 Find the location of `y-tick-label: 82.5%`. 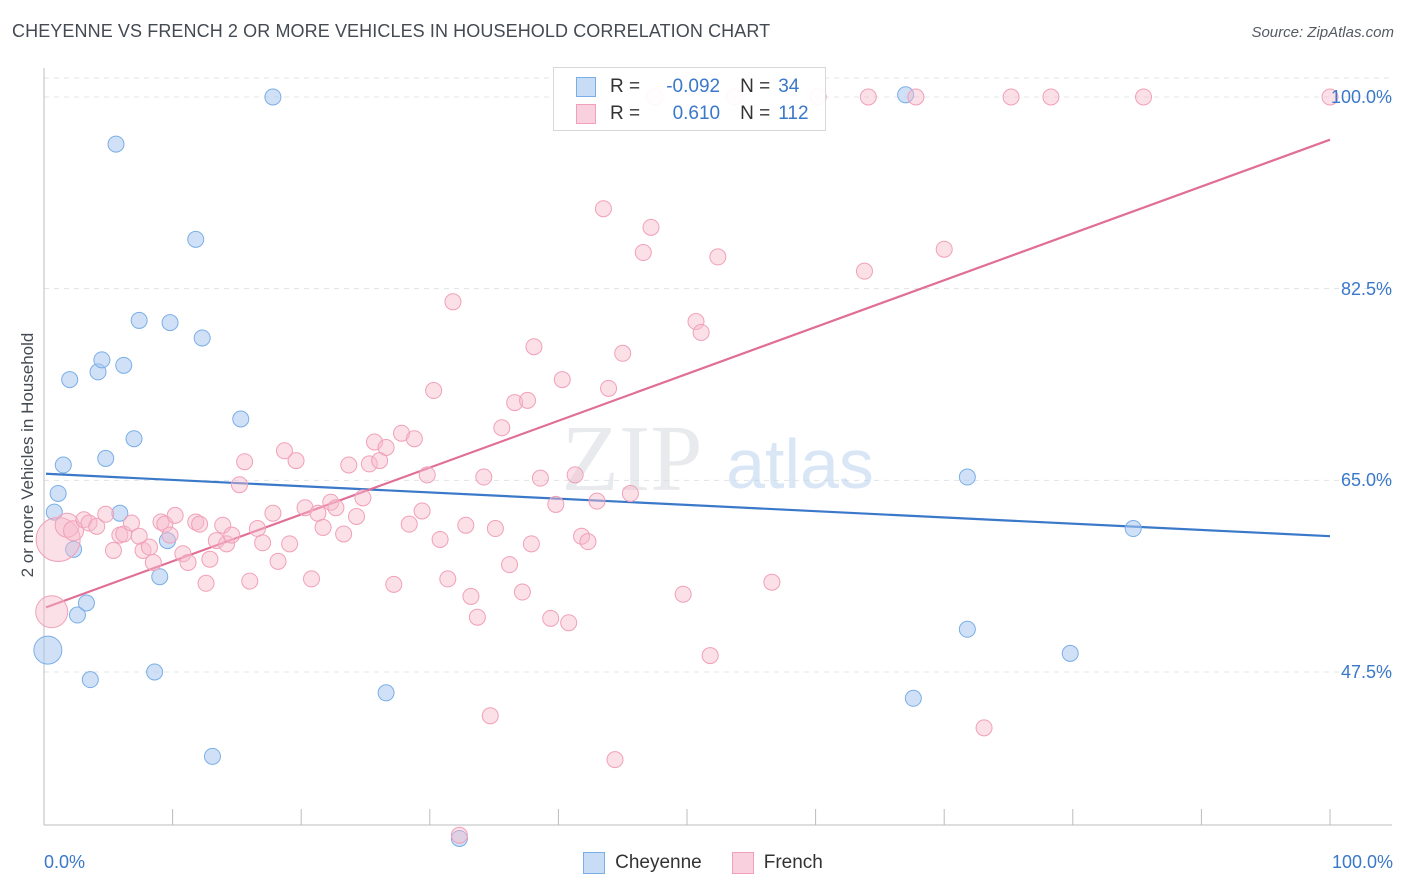

y-tick-label: 82.5% is located at coordinates (1366, 288).